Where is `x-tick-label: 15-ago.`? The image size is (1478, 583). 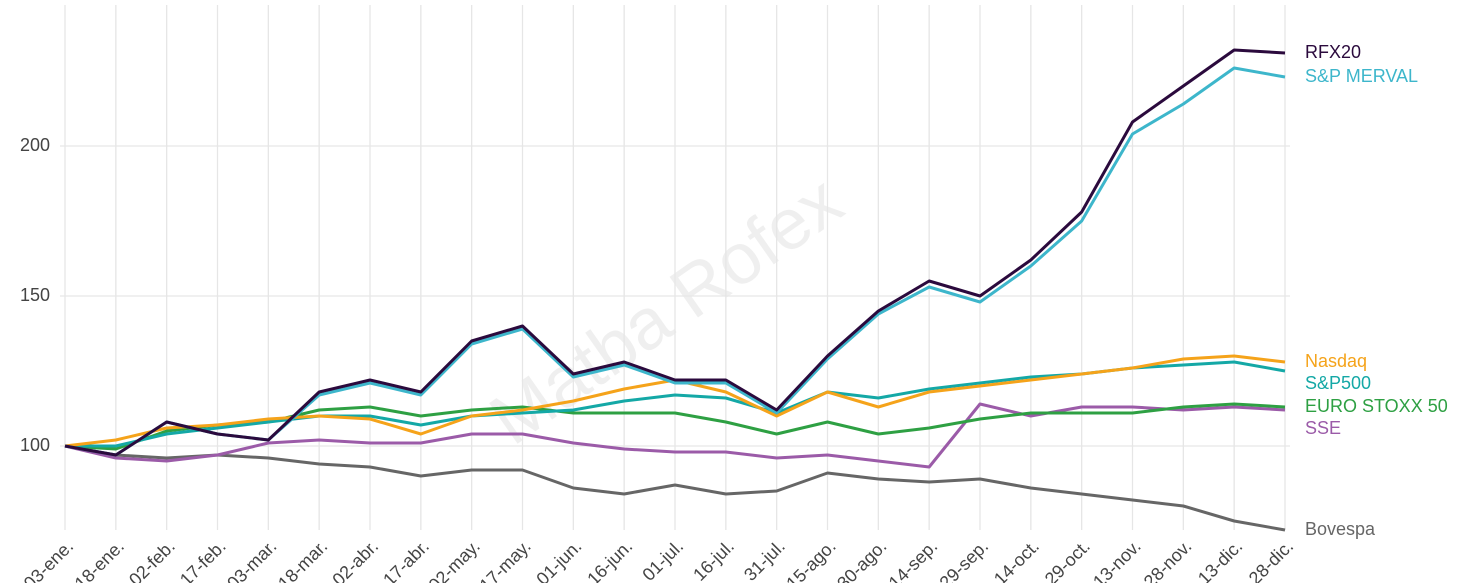 x-tick-label: 15-ago. is located at coordinates (810, 559).